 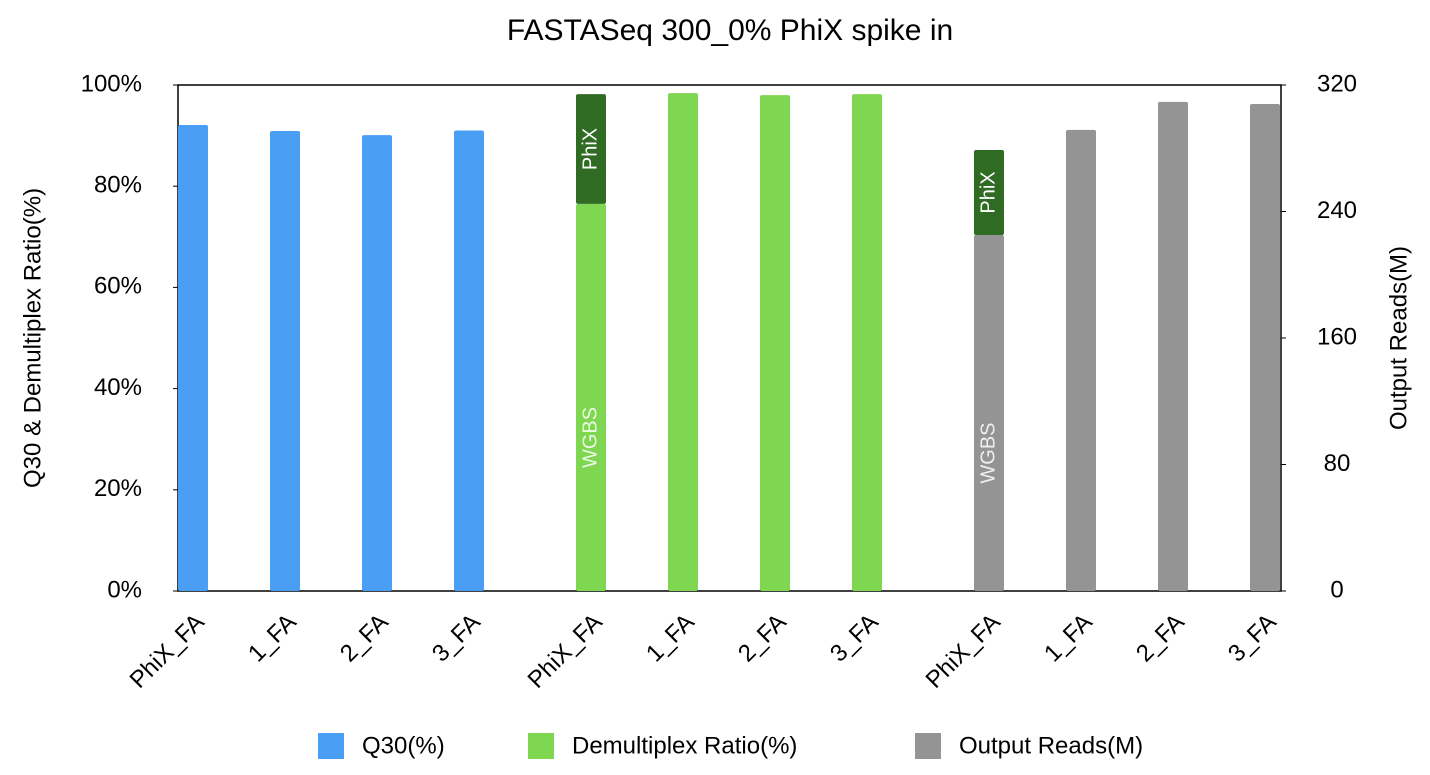 I want to click on legend-label: Output Reads(M), so click(x=1051, y=745).